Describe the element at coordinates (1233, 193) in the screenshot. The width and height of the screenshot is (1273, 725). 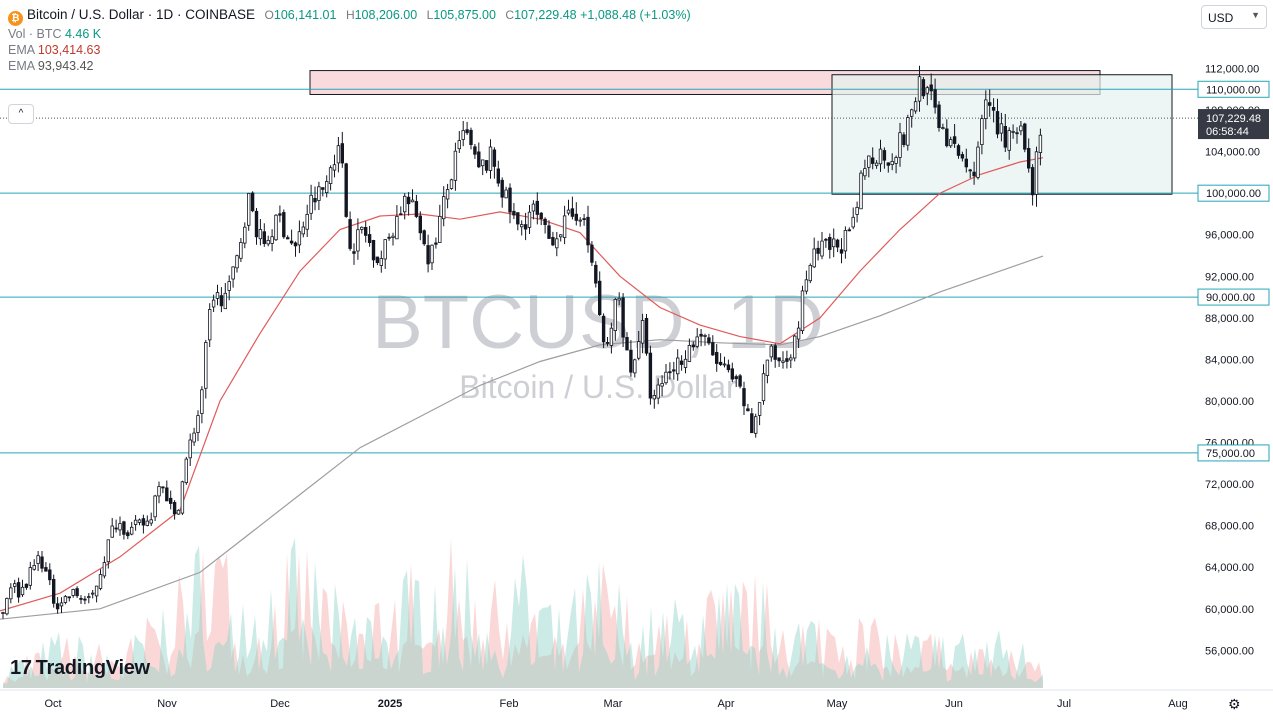
I see `level-label-box` at that location.